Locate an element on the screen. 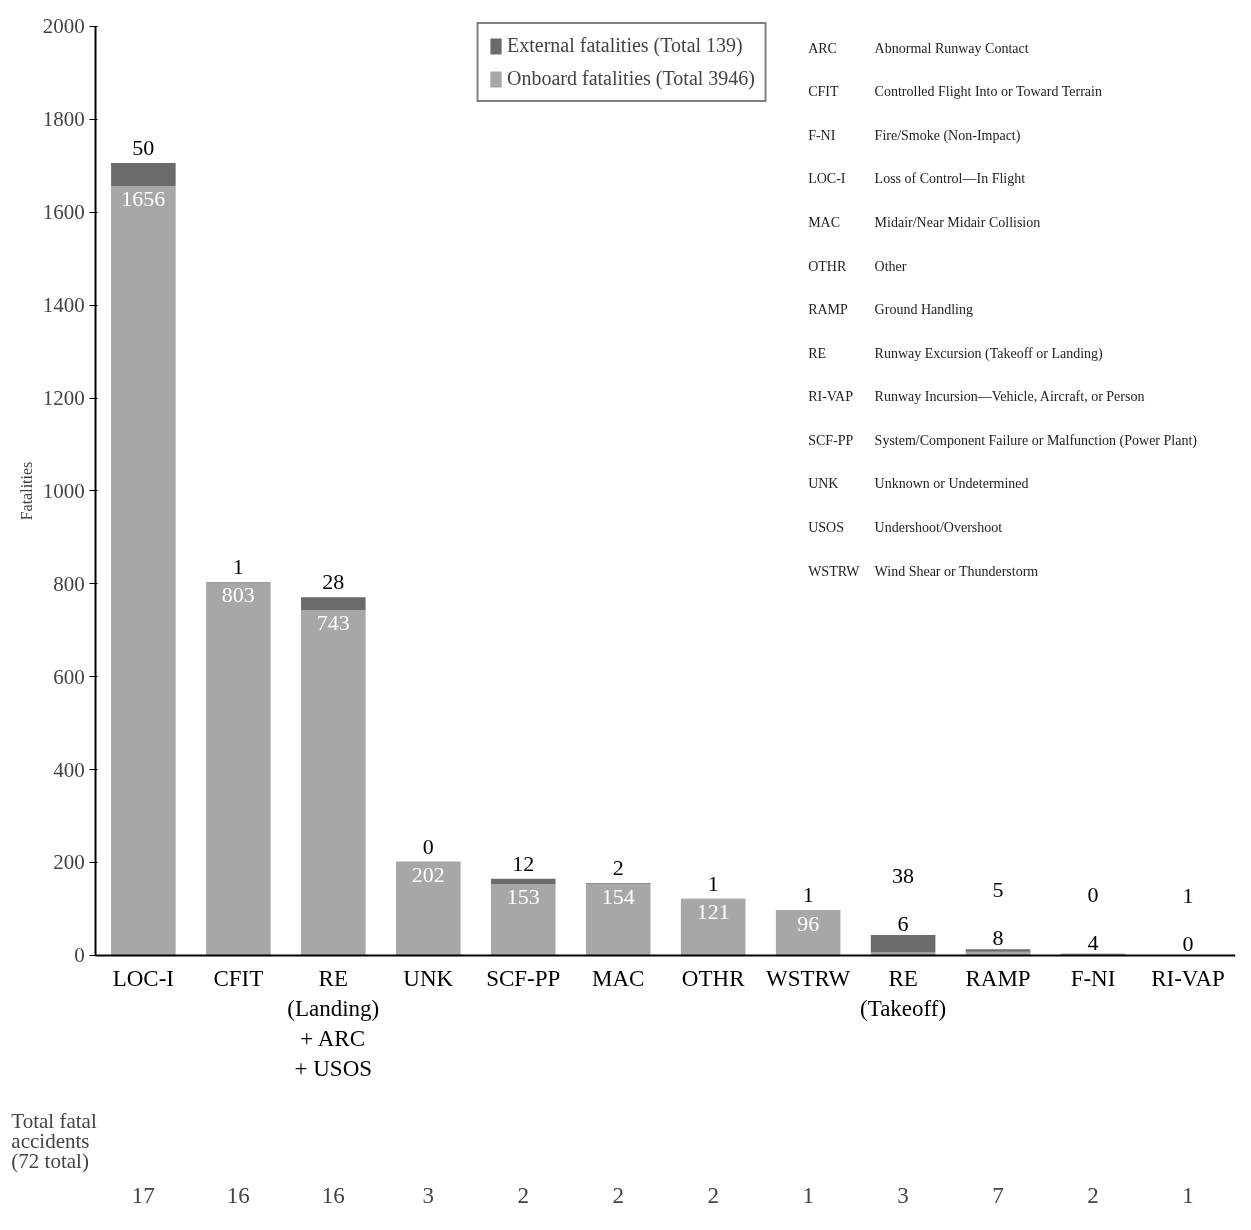 The height and width of the screenshot is (1230, 1251). annotation: RAMP is located at coordinates (828, 310).